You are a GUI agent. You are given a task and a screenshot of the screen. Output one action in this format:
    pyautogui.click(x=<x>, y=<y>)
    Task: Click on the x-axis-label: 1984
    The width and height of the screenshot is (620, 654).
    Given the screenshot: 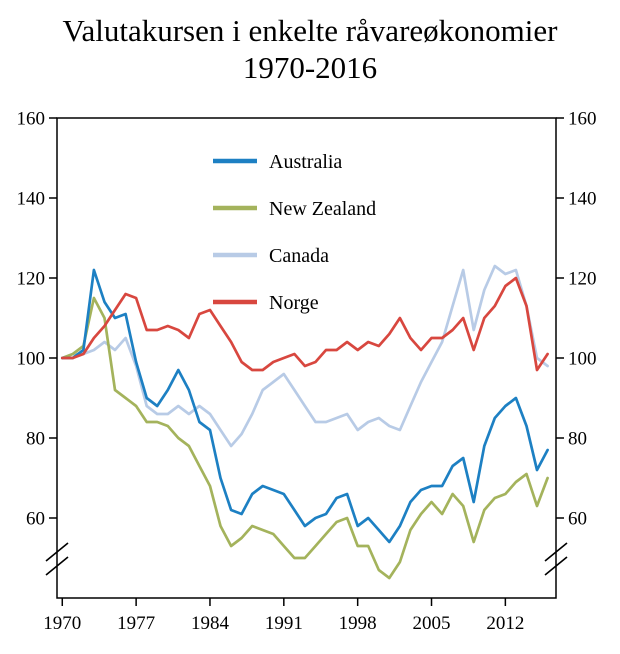 What is the action you would take?
    pyautogui.click(x=210, y=623)
    